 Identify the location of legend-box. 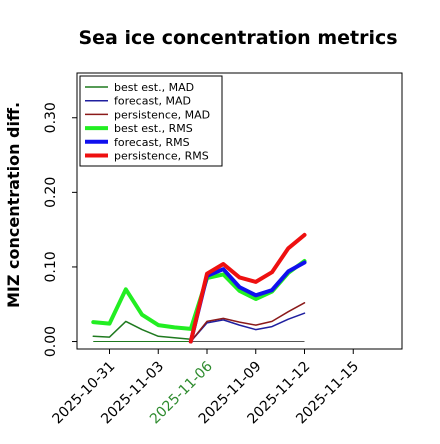
(151, 121).